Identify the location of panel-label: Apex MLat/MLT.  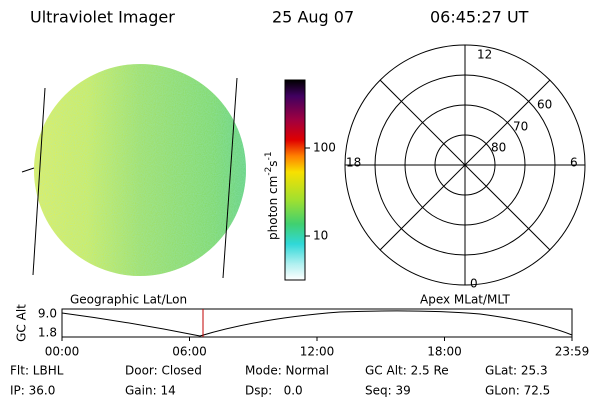
(465, 300).